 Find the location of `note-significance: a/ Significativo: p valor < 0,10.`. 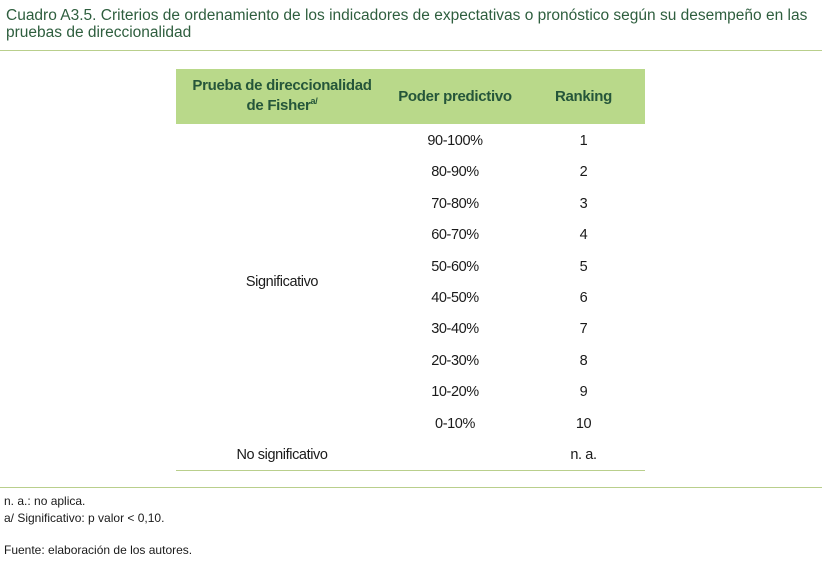

note-significance: a/ Significativo: p valor < 0,10. is located at coordinates (84, 518).